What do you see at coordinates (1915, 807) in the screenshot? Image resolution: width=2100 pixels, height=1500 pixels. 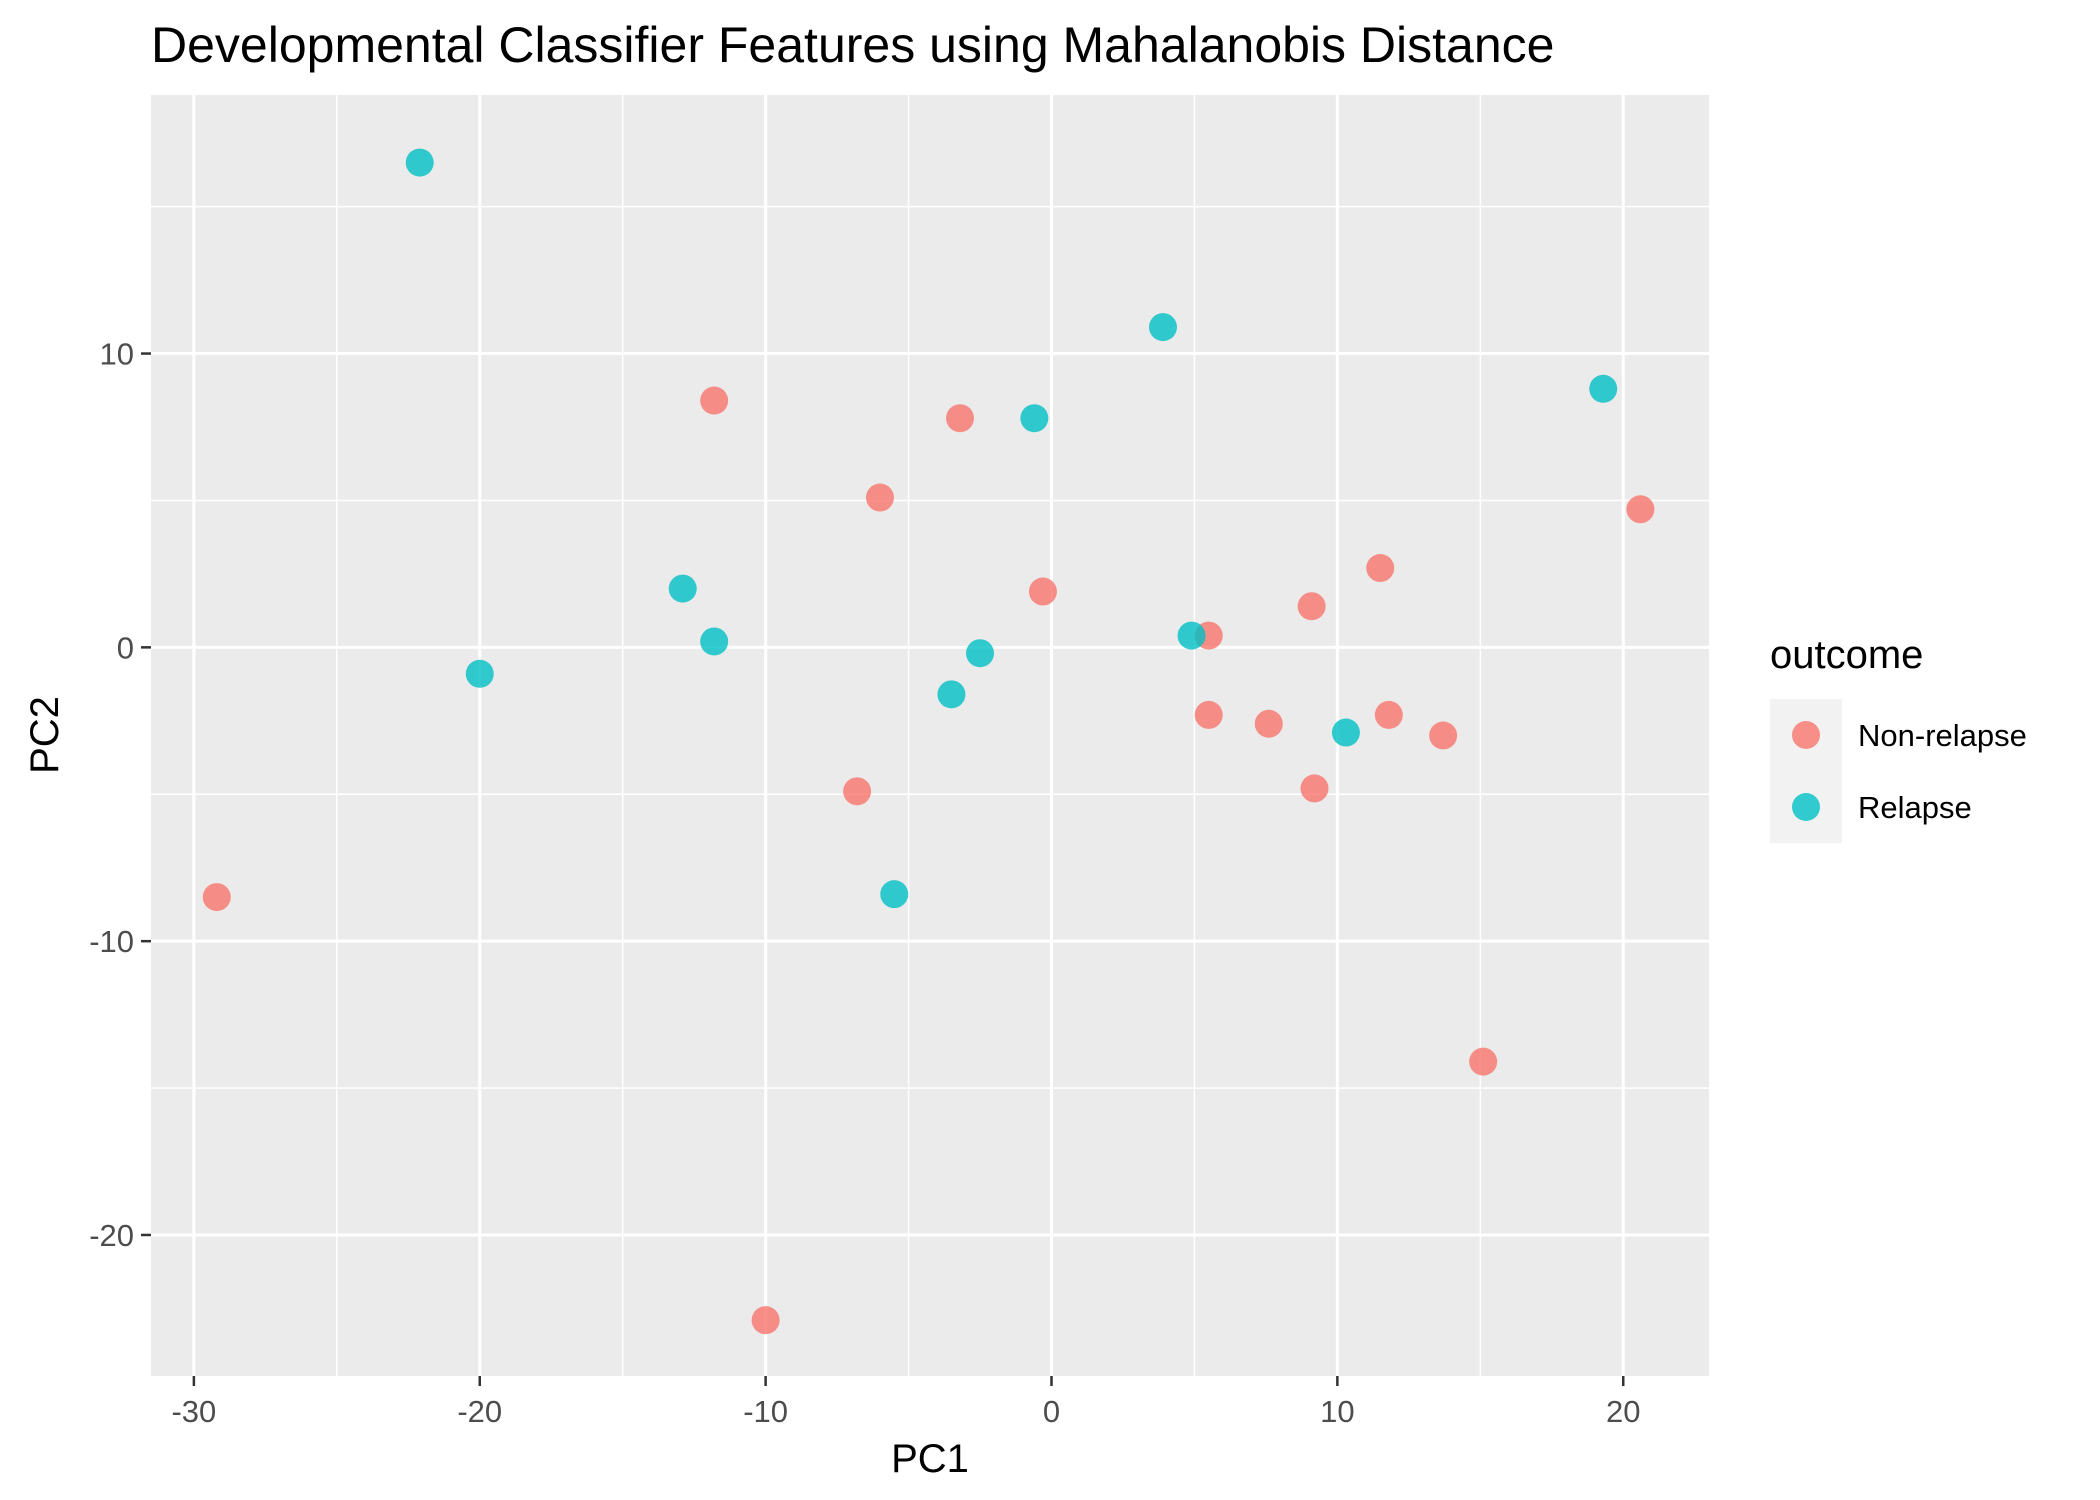 I see `legend-label-relapse: Relapse` at bounding box center [1915, 807].